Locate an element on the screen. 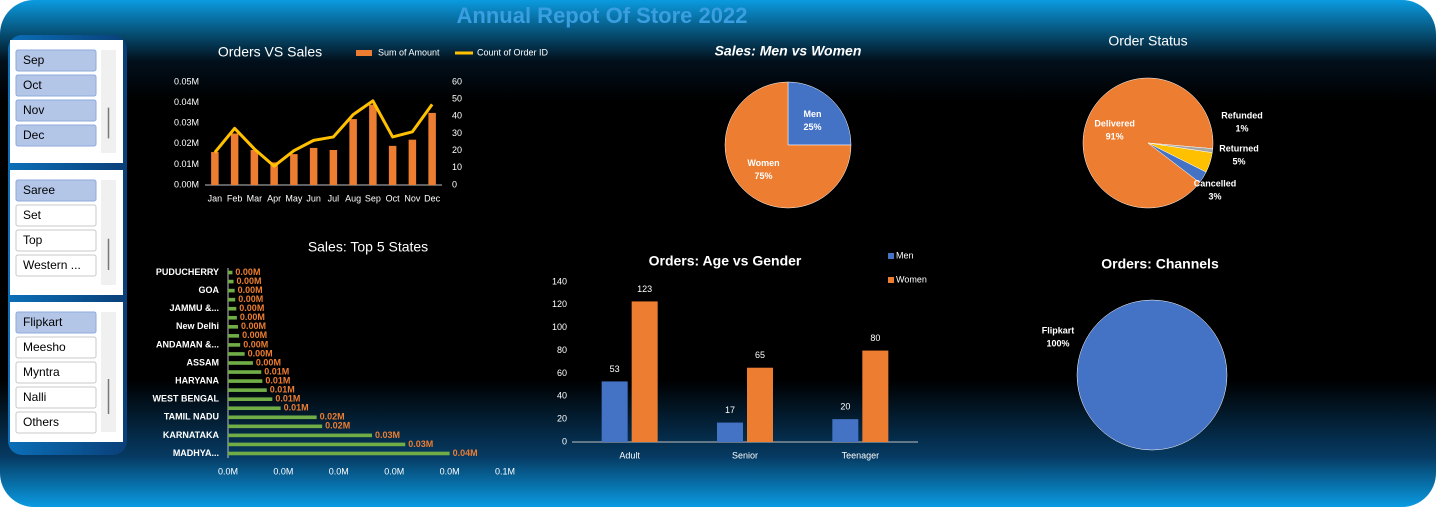  slicer-item-label: Top is located at coordinates (33, 240).